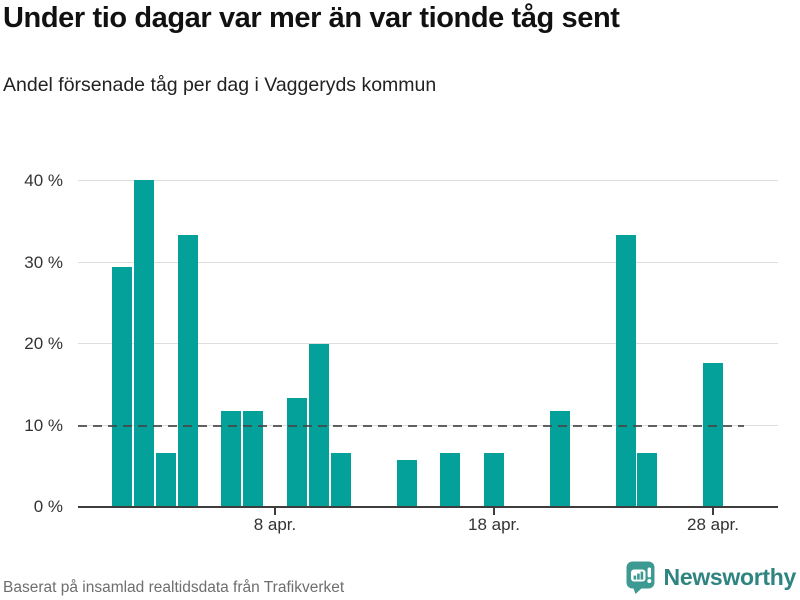  What do you see at coordinates (450, 479) in the screenshot?
I see `bar-16-apr` at bounding box center [450, 479].